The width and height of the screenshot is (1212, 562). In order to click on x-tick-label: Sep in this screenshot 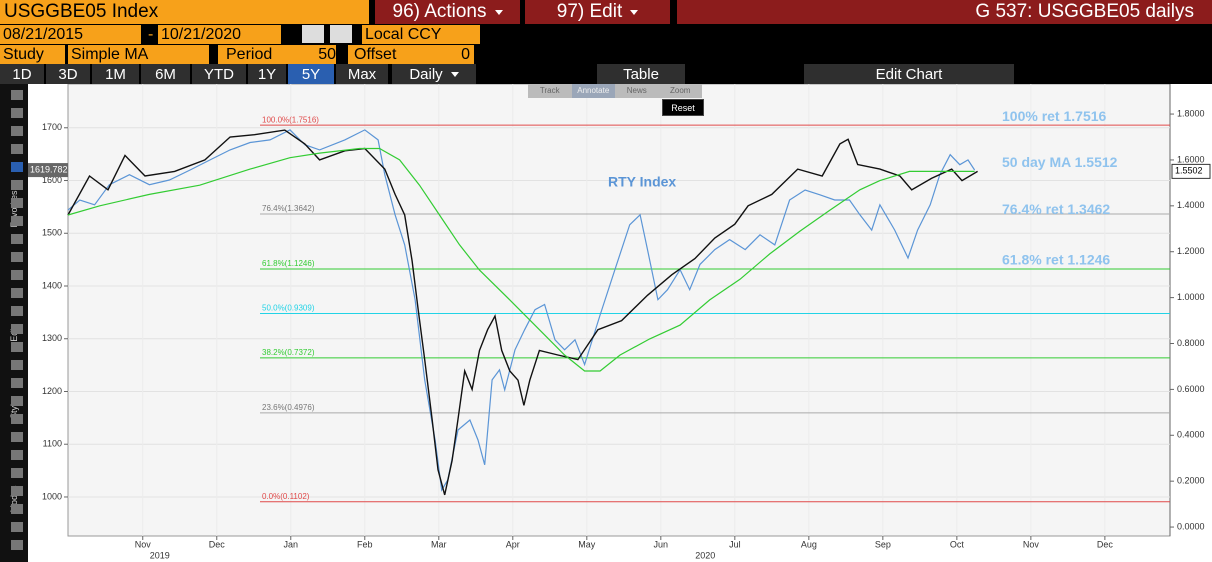, I will do `click(883, 544)`.